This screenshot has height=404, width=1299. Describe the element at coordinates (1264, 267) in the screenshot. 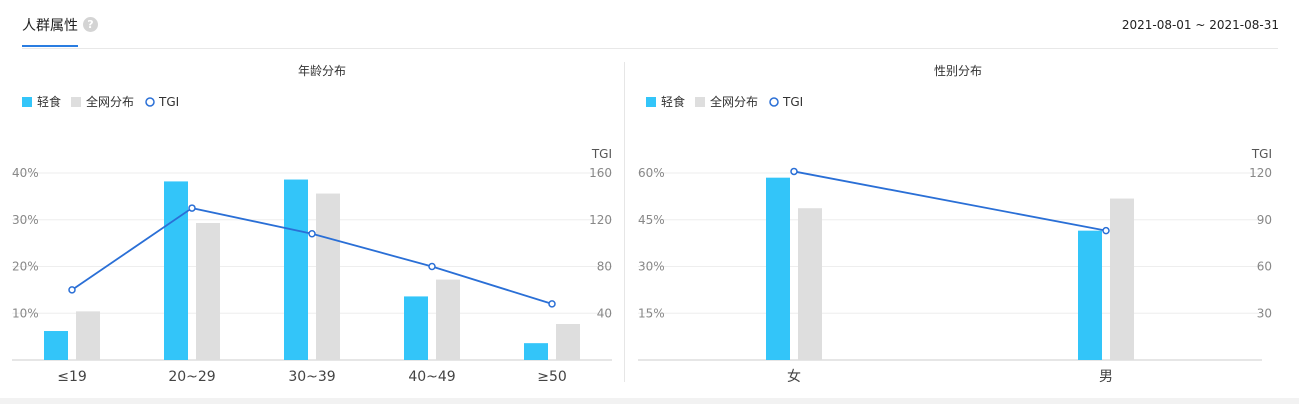

I see `y-right-tick-label: 60` at that location.